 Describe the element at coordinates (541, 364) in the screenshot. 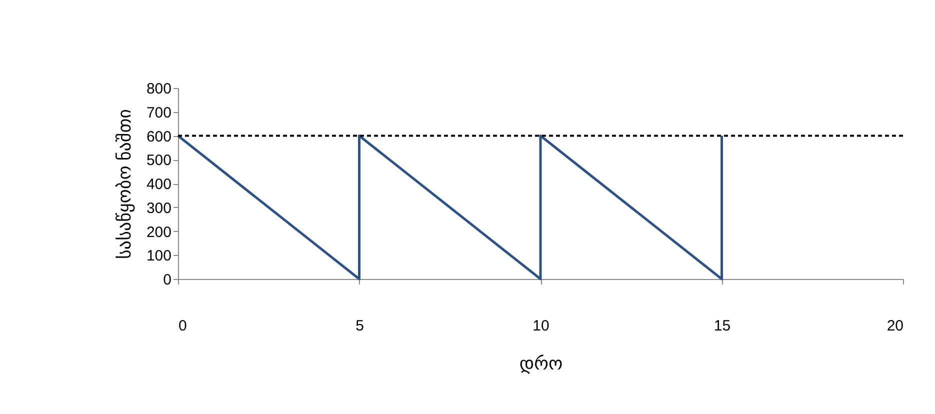

I see `x-axis-title: დრო` at that location.